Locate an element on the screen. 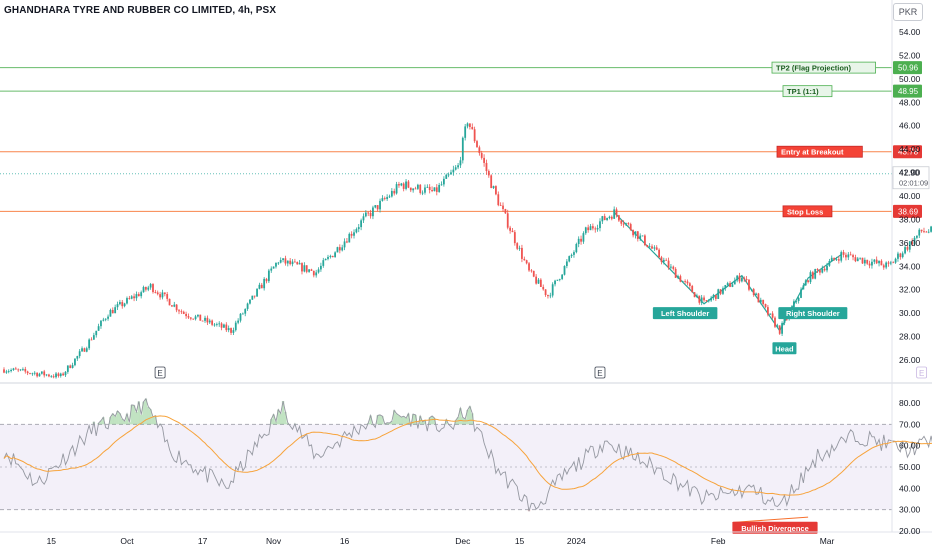  level-price-badge is located at coordinates (907, 91).